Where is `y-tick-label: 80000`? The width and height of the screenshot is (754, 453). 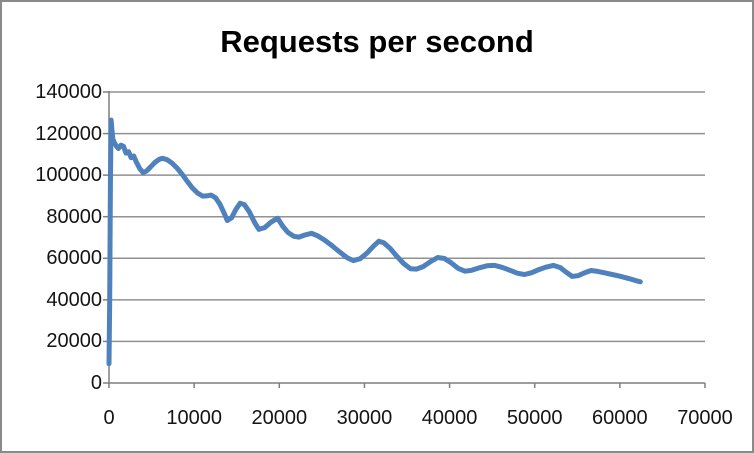 y-tick-label: 80000 is located at coordinates (74, 216).